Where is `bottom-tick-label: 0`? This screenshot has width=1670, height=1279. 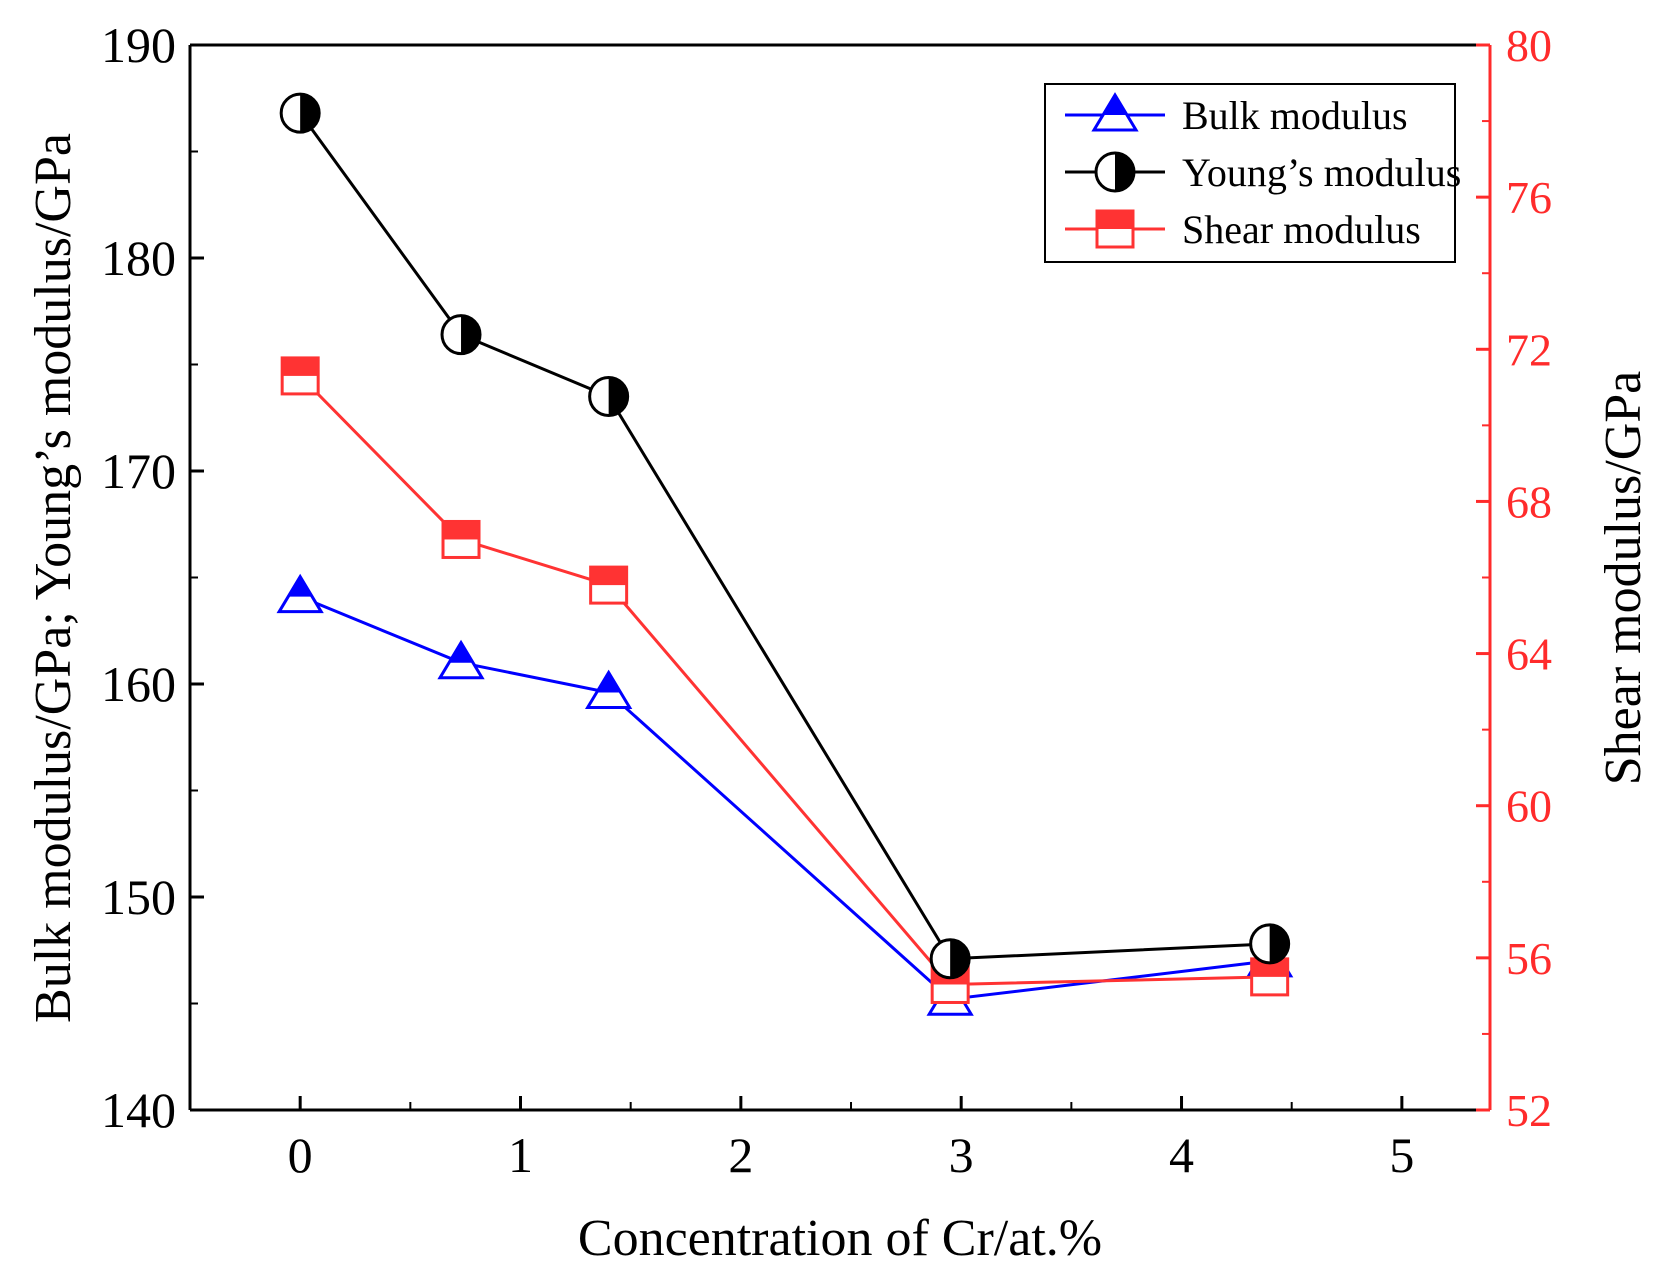 bottom-tick-label: 0 is located at coordinates (300, 1155).